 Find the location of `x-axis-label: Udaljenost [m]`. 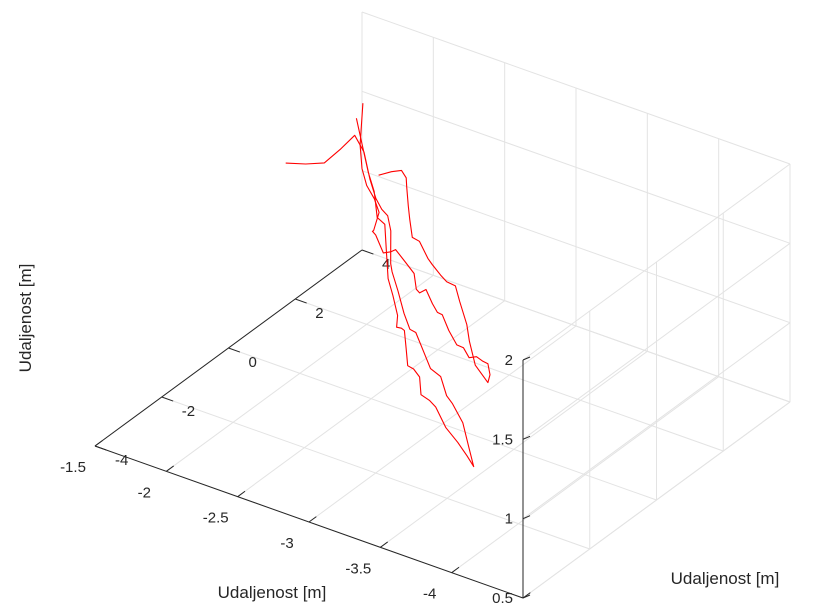

x-axis-label: Udaljenost [m] is located at coordinates (272, 592).